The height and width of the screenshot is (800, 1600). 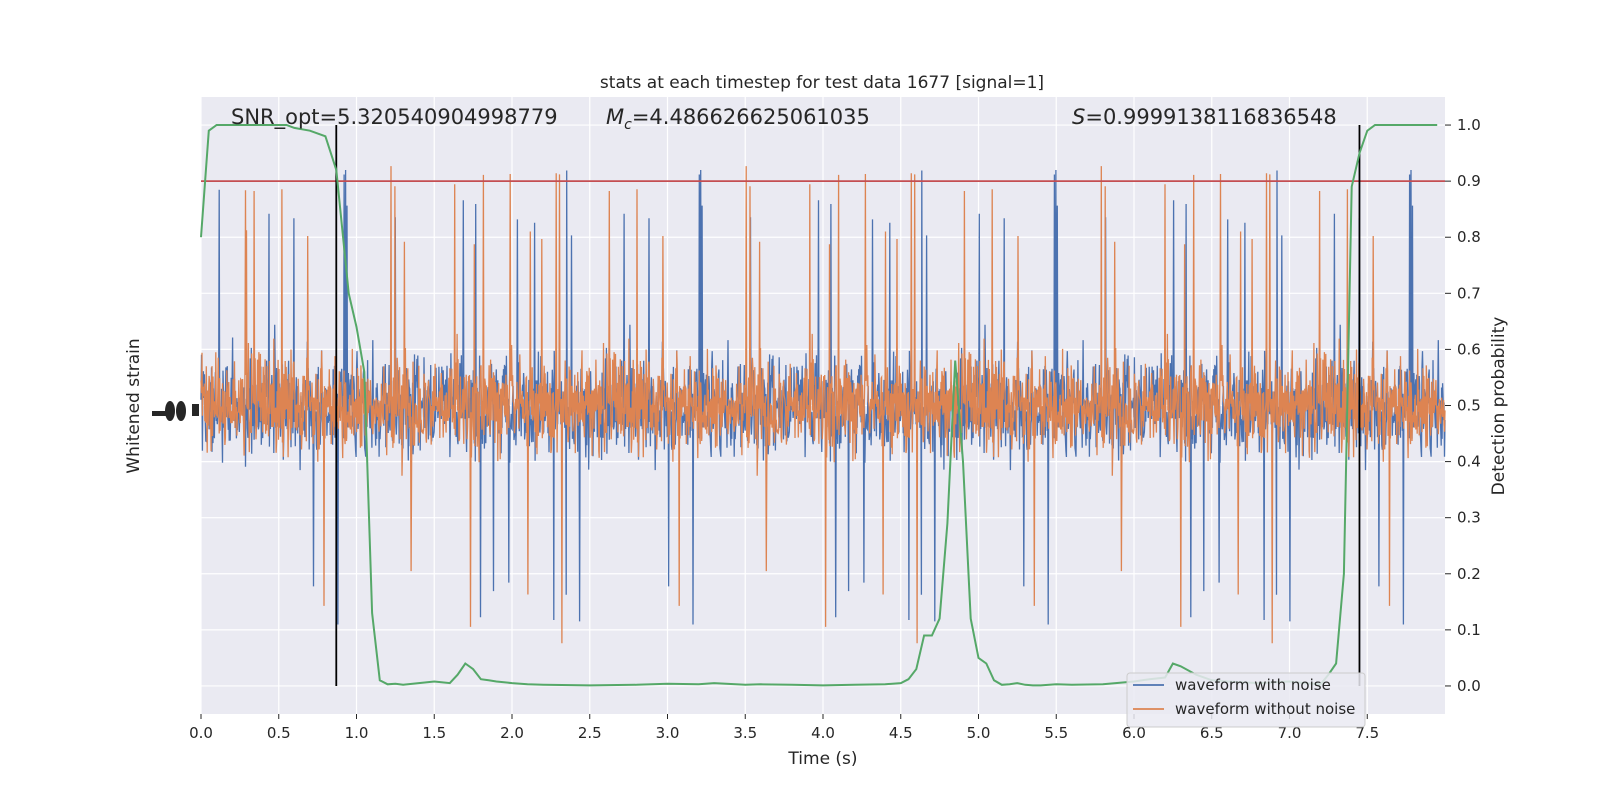 What do you see at coordinates (745, 733) in the screenshot?
I see `x-tick-label: 3.5` at bounding box center [745, 733].